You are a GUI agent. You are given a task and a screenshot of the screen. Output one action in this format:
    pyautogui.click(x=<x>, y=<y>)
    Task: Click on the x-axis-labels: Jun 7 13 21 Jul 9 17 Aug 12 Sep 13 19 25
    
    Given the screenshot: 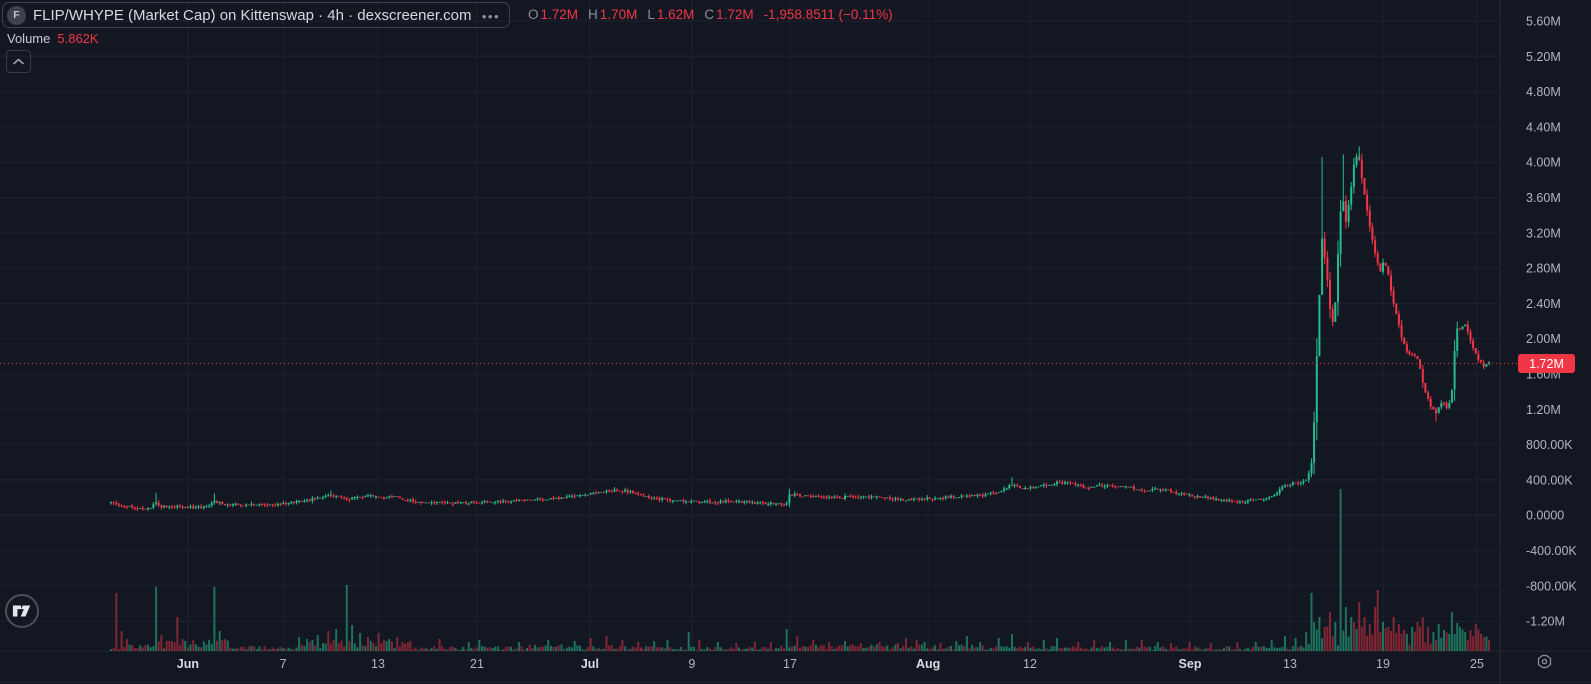 What is the action you would take?
    pyautogui.click(x=830, y=664)
    